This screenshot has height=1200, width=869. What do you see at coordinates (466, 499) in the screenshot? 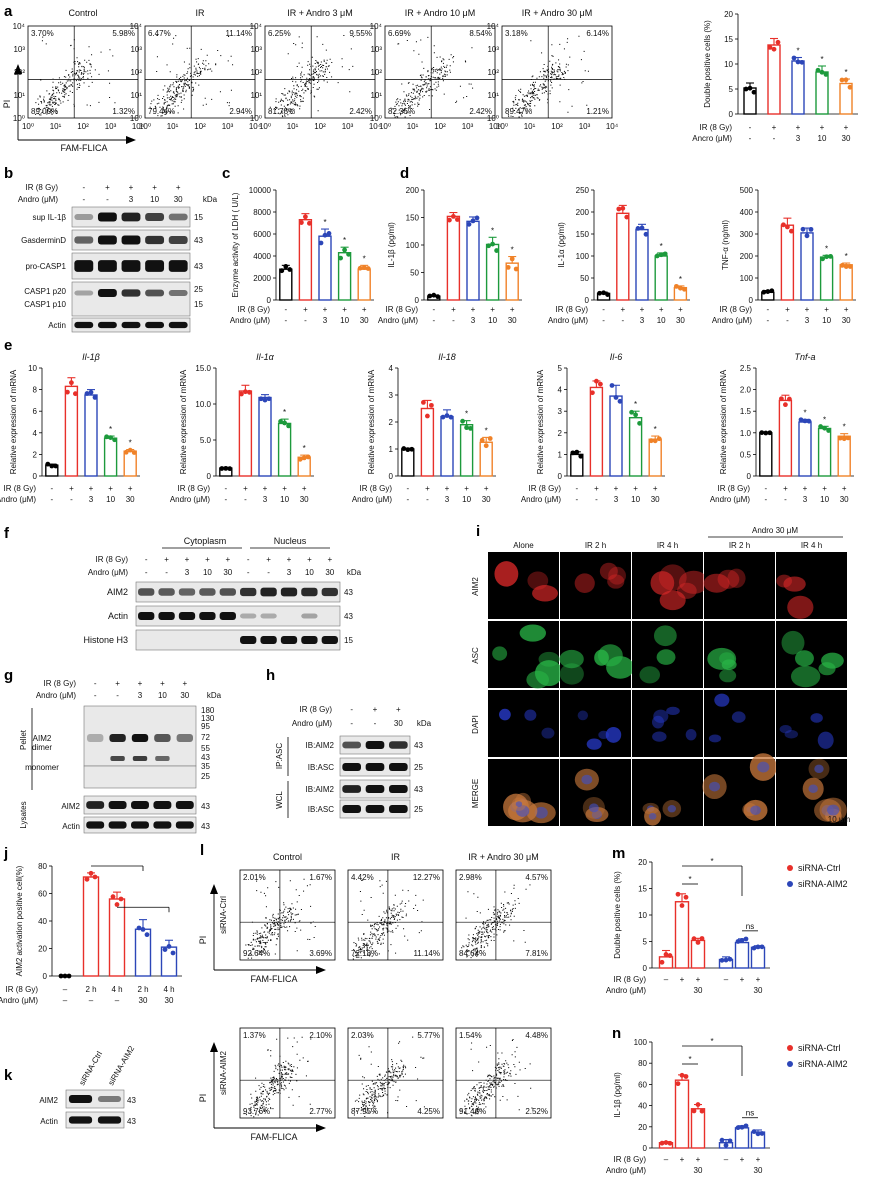
I see `andro-row-value: 10` at bounding box center [466, 499].